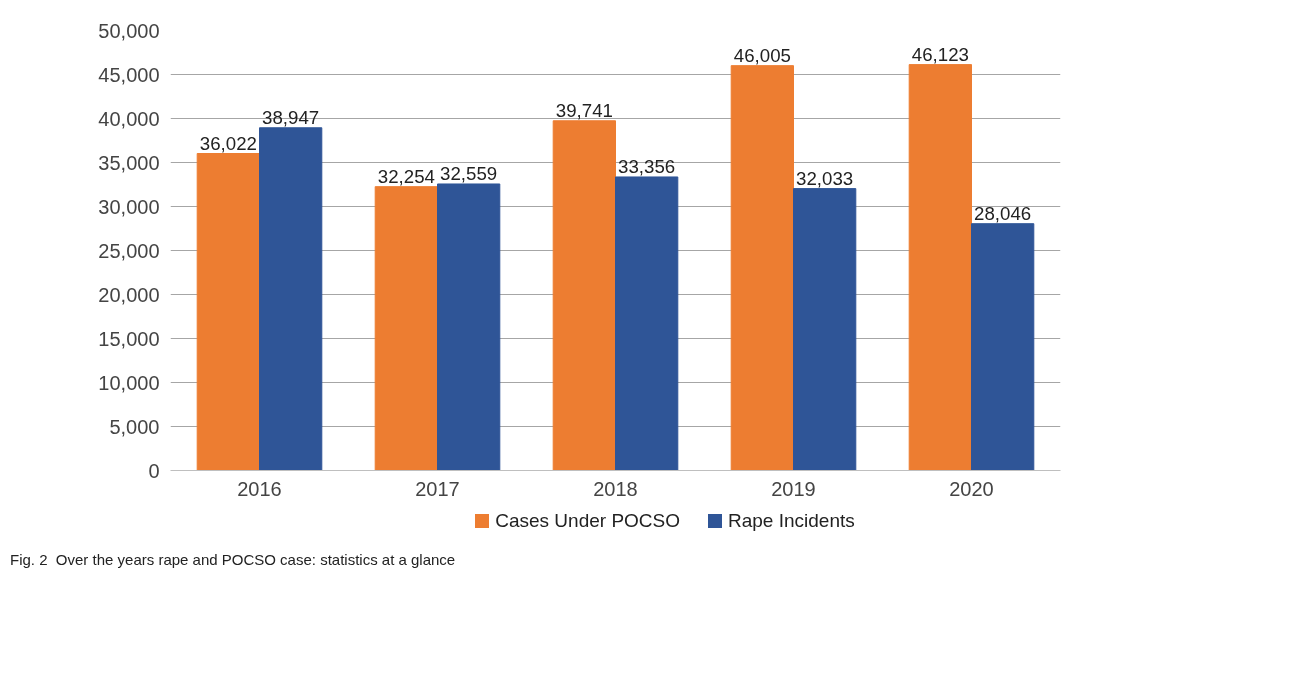  I want to click on y-tick-label: 50,000, so click(129, 30).